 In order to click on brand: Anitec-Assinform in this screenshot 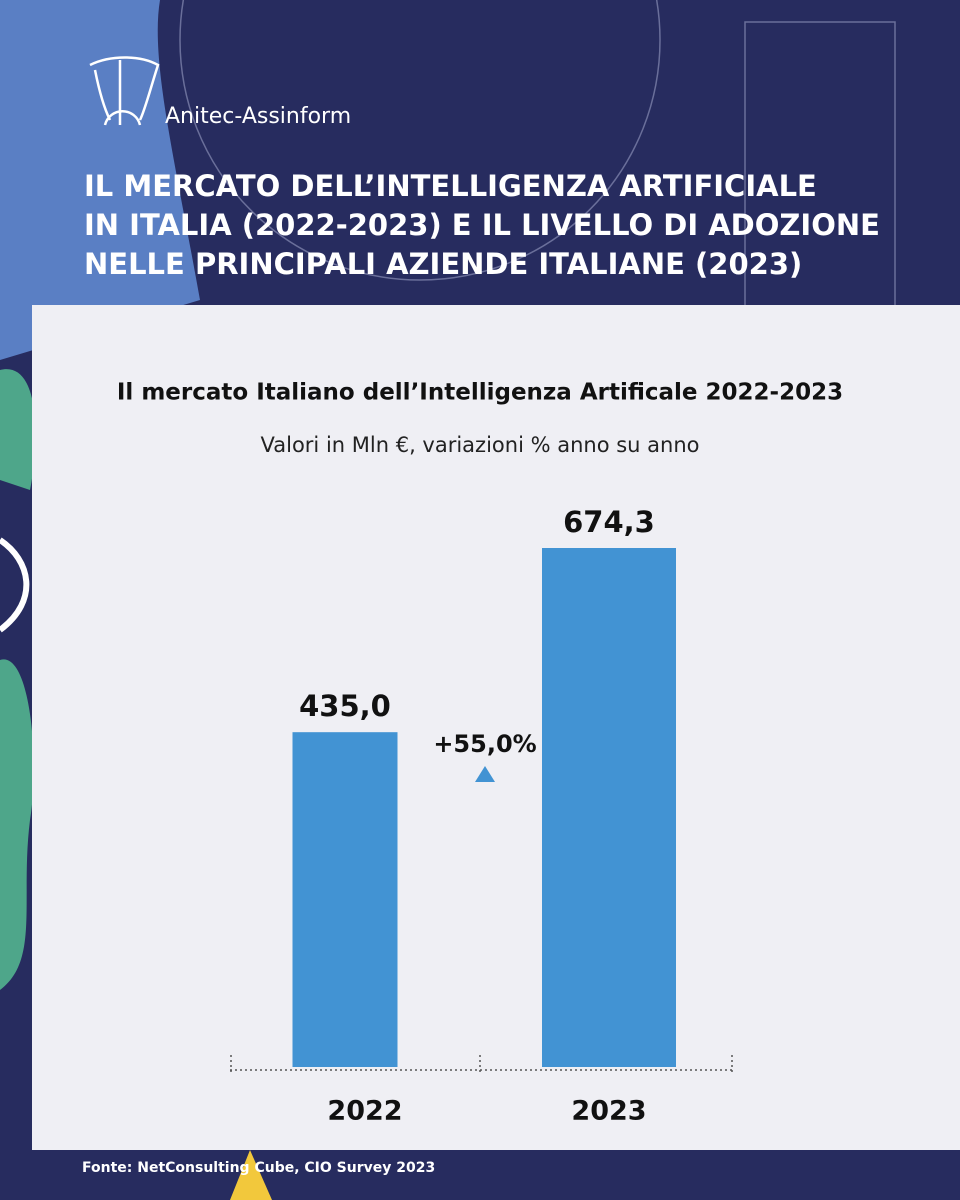, I will do `click(258, 116)`.